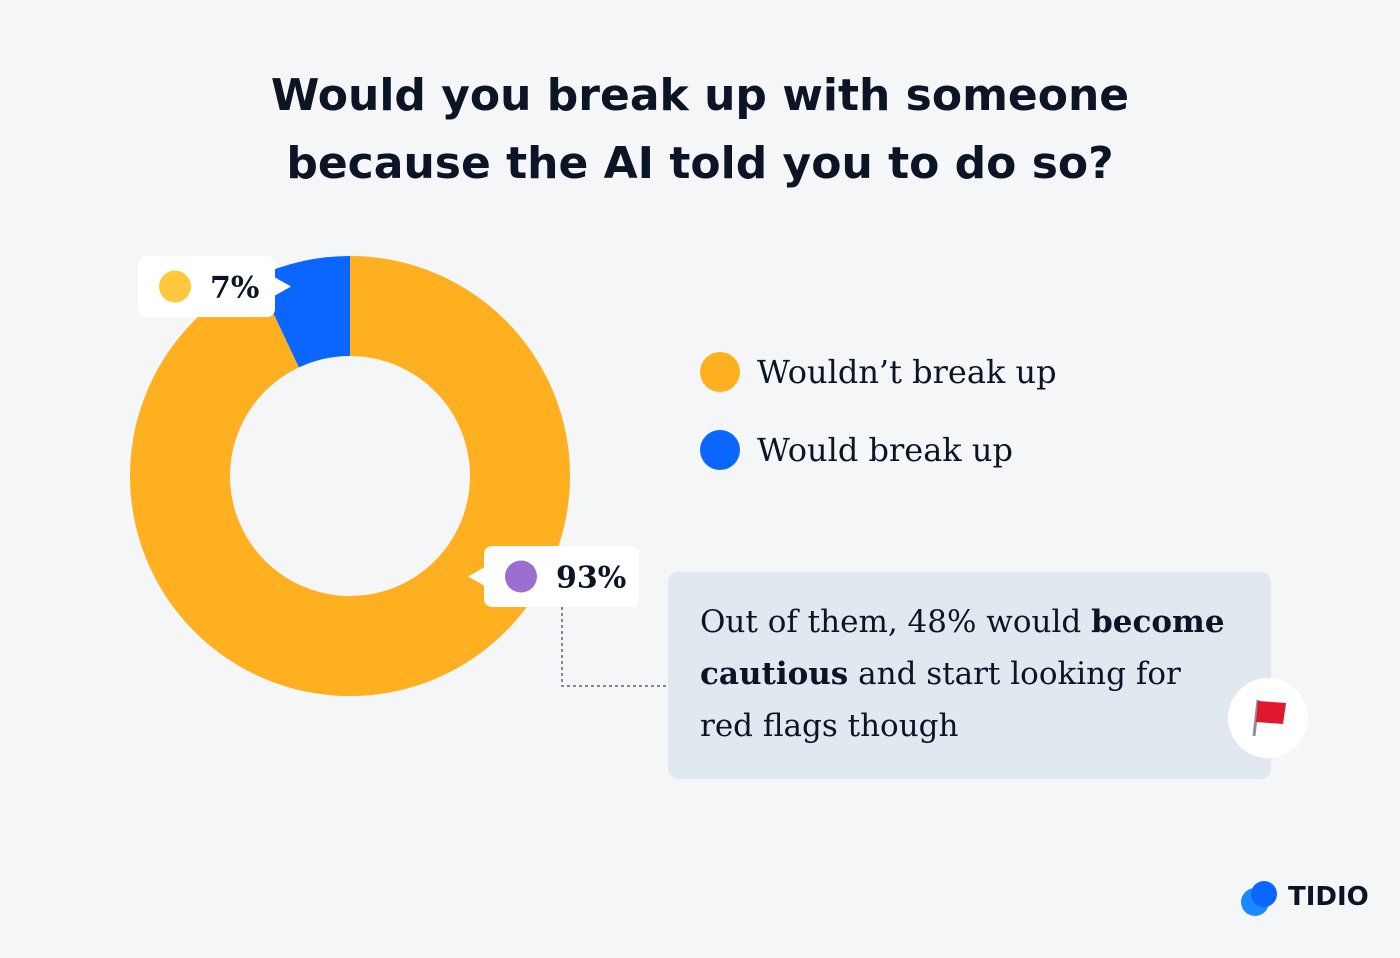 Image resolution: width=1400 pixels, height=958 pixels. I want to click on flag-pole, so click(1256, 718).